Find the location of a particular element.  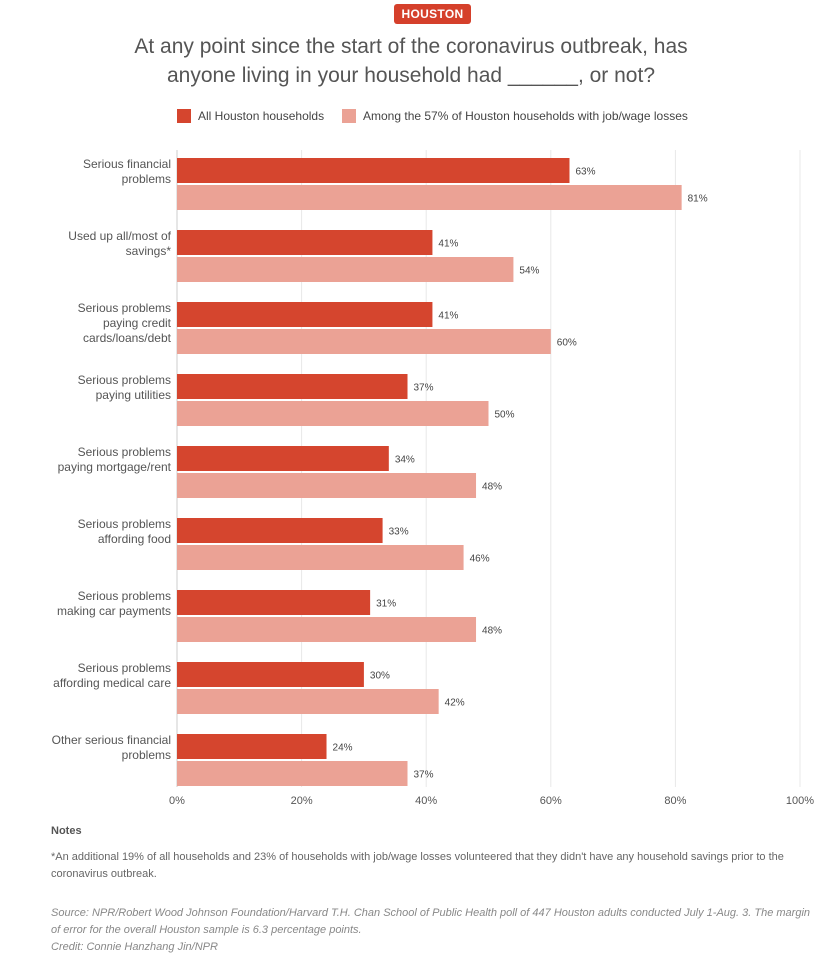

data-label: 24% is located at coordinates (343, 748).